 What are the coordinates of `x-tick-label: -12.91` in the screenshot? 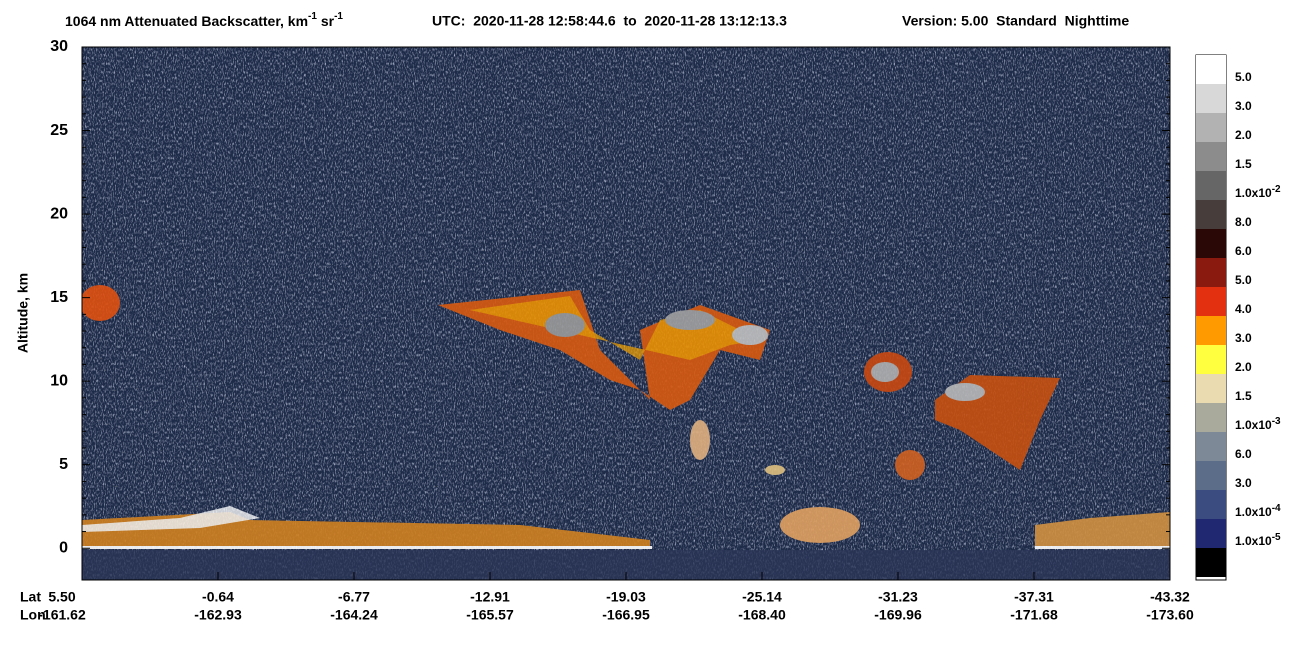 It's located at (490, 597).